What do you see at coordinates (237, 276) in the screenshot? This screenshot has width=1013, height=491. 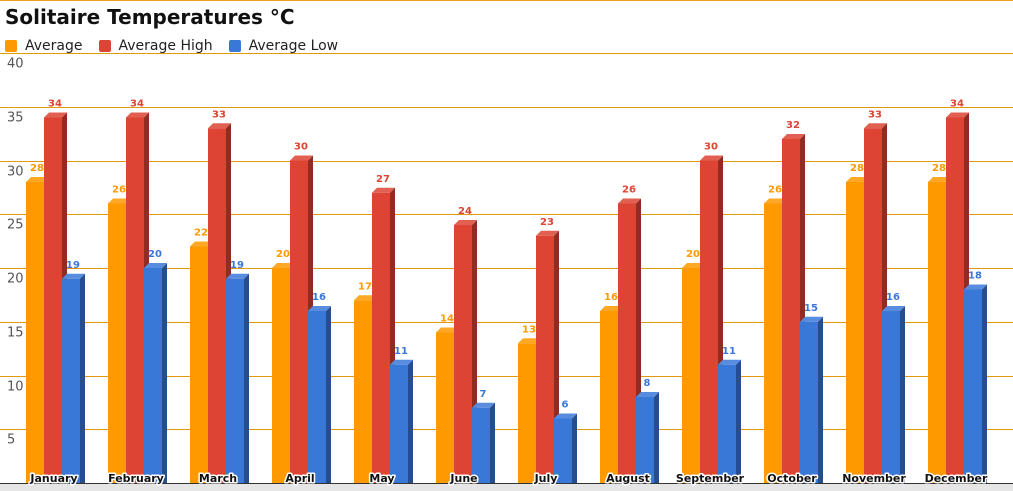 I see `bar-top-march-average-low` at bounding box center [237, 276].